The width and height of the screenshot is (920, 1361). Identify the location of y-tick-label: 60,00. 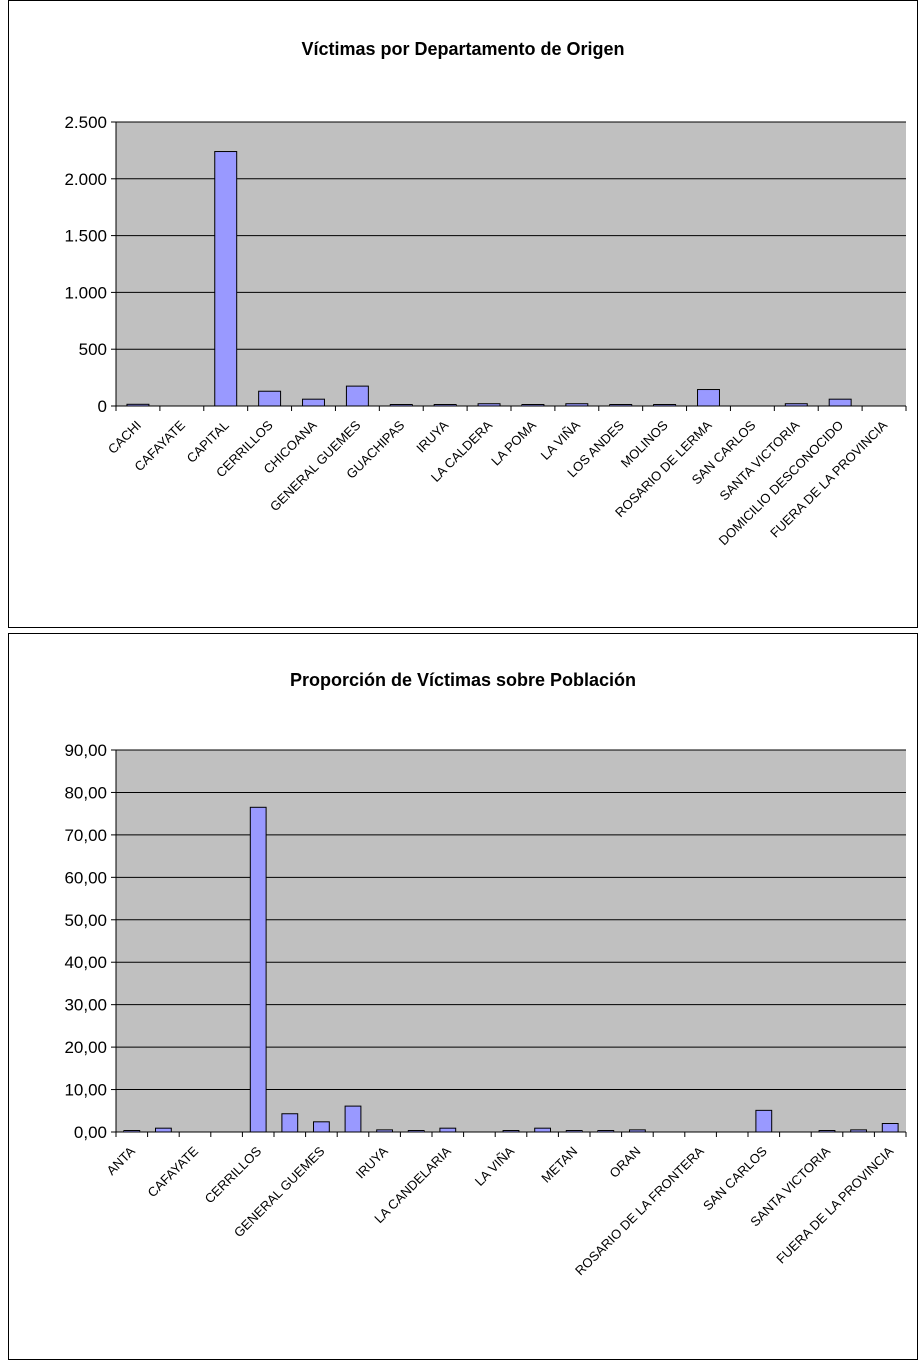
(85, 877).